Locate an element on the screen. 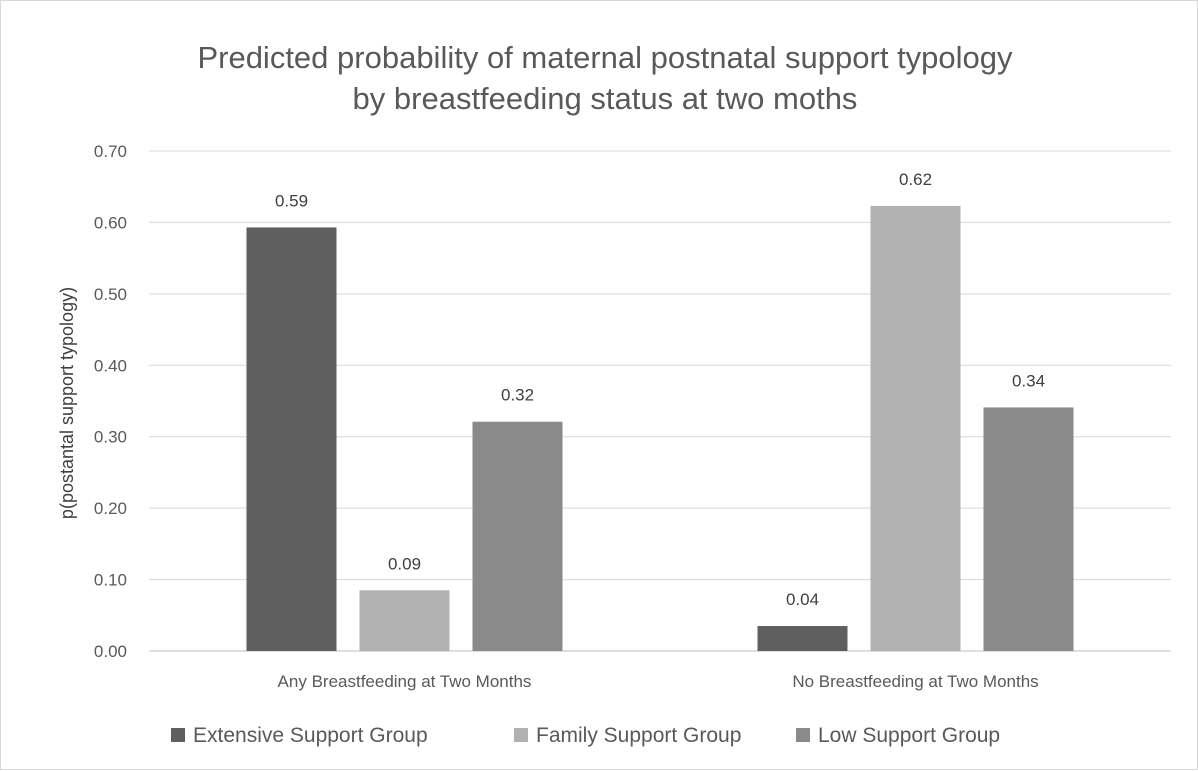 The width and height of the screenshot is (1198, 771). y-axis-label: p(postantal support typology) is located at coordinates (67, 403).